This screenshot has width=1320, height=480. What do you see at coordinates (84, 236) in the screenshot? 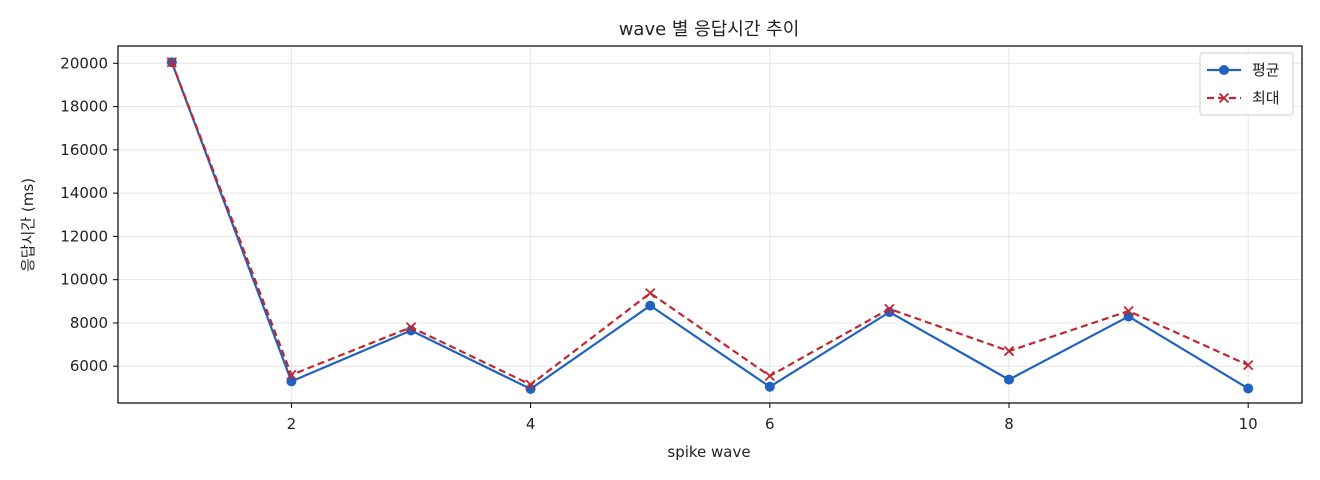
I see `y-tick-label: 12000` at bounding box center [84, 236].